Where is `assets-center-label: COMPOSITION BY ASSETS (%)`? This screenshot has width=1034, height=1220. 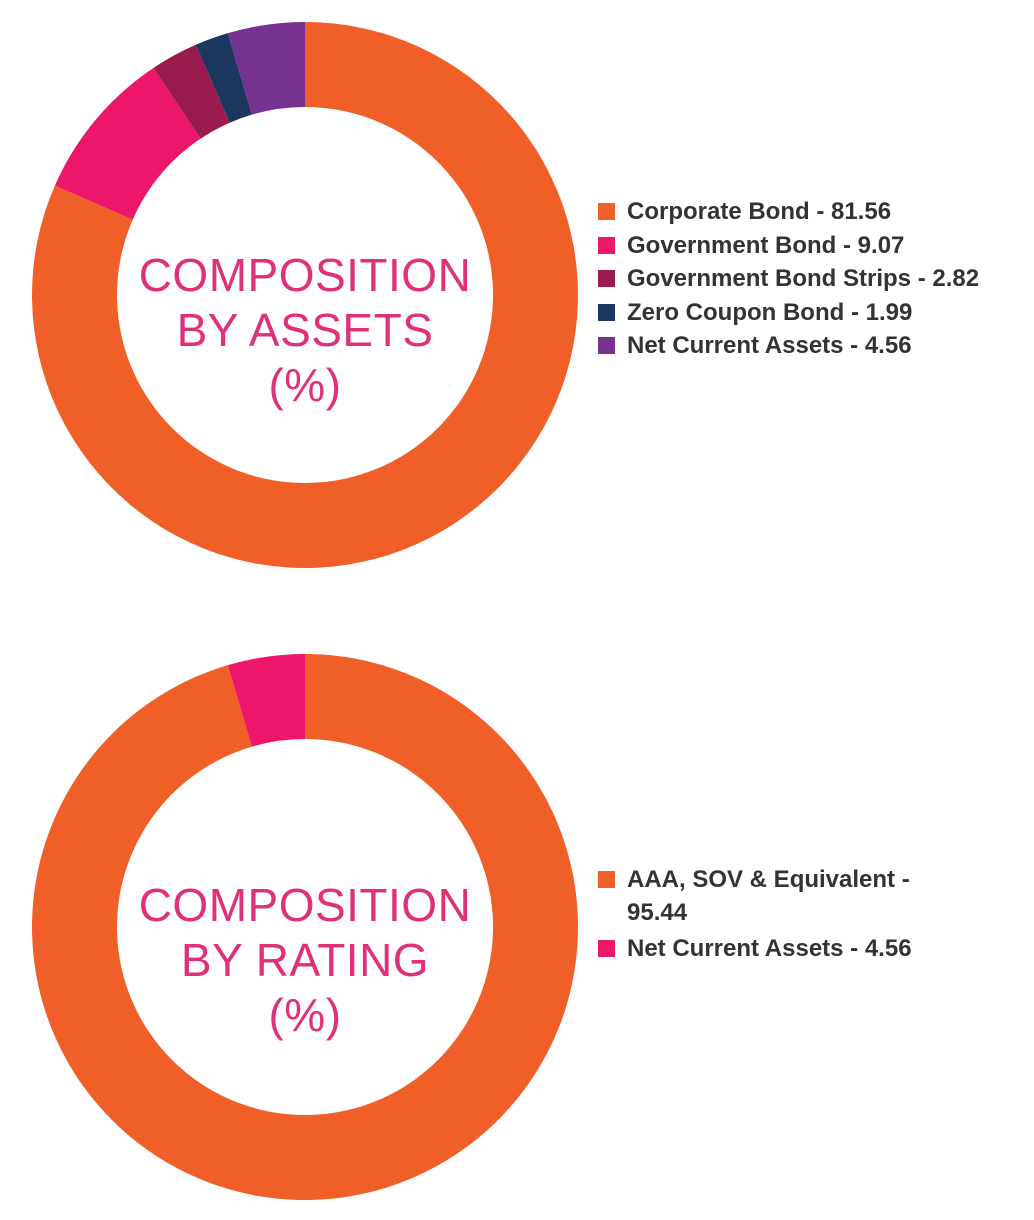
assets-center-label: COMPOSITION BY ASSETS (%) is located at coordinates (305, 330).